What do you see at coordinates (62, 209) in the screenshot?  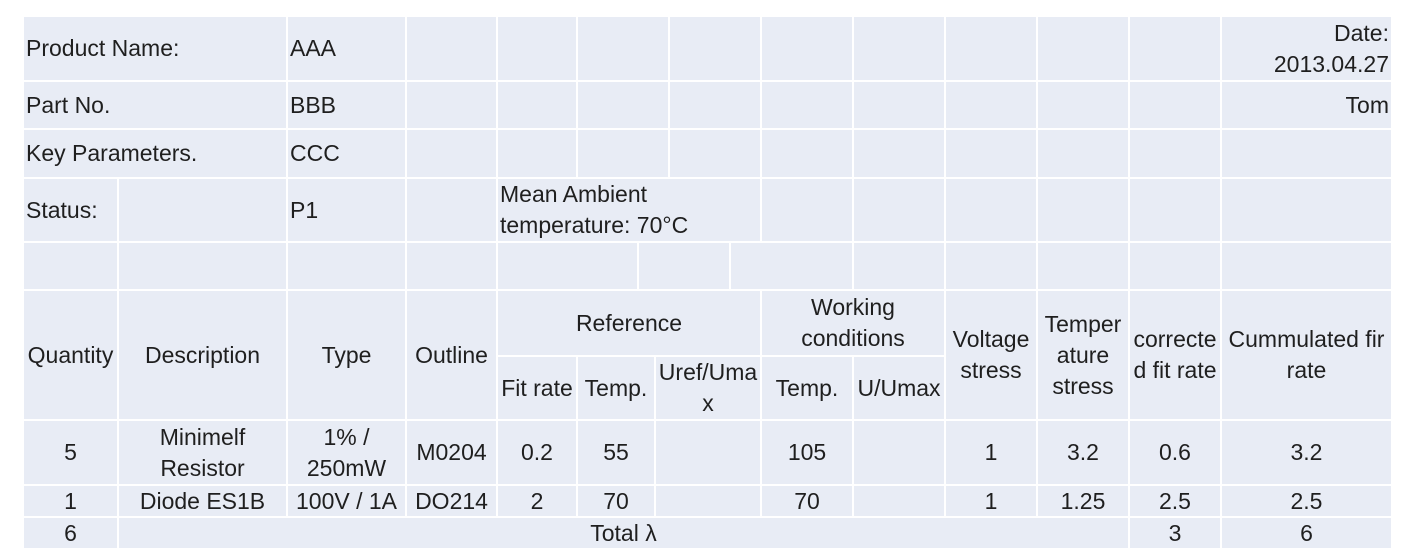 I see `cell-text: Status:` at bounding box center [62, 209].